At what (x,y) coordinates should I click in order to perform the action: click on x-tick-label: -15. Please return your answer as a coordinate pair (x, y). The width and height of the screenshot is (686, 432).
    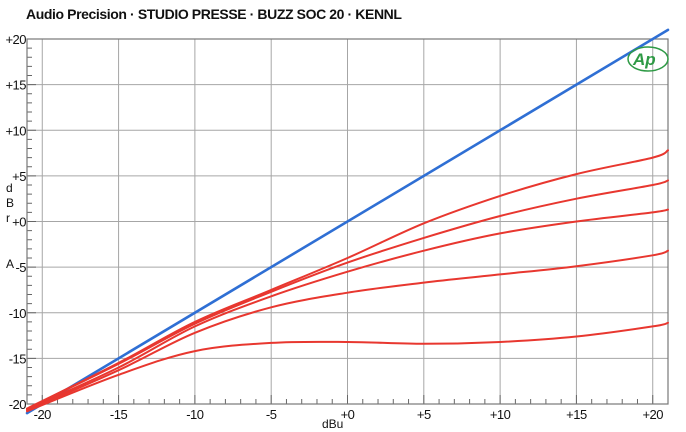
    Looking at the image, I should click on (119, 414).